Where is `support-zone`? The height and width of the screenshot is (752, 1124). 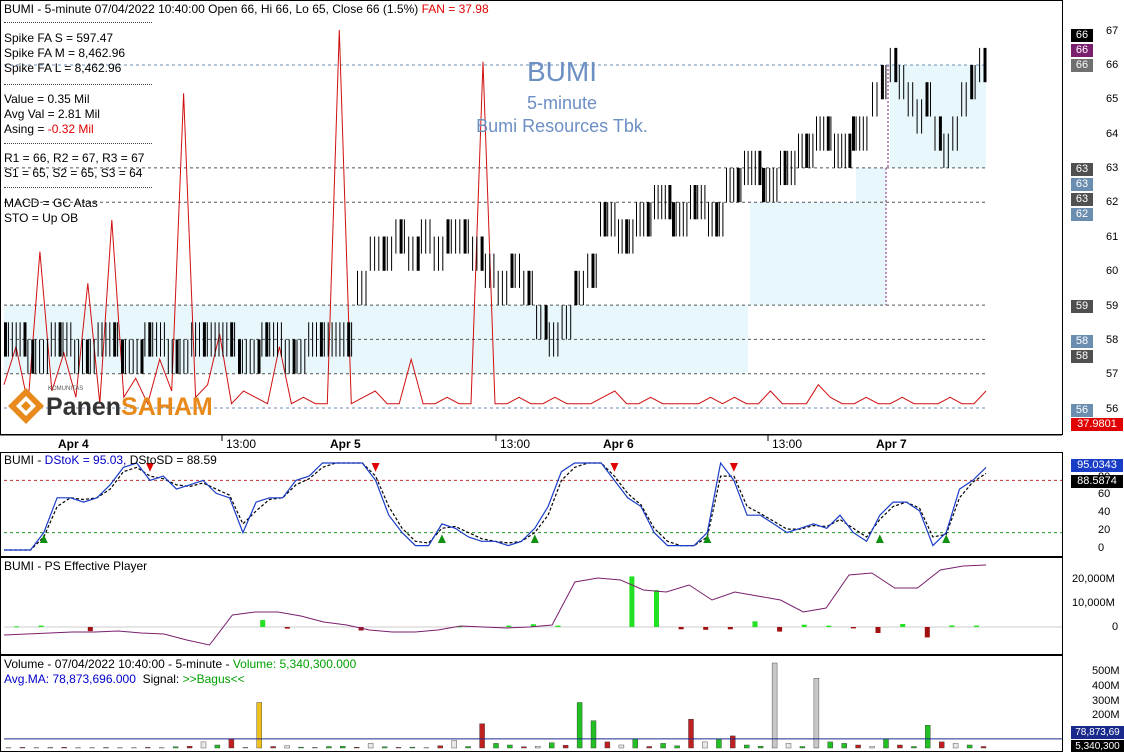
support-zone is located at coordinates (871, 185).